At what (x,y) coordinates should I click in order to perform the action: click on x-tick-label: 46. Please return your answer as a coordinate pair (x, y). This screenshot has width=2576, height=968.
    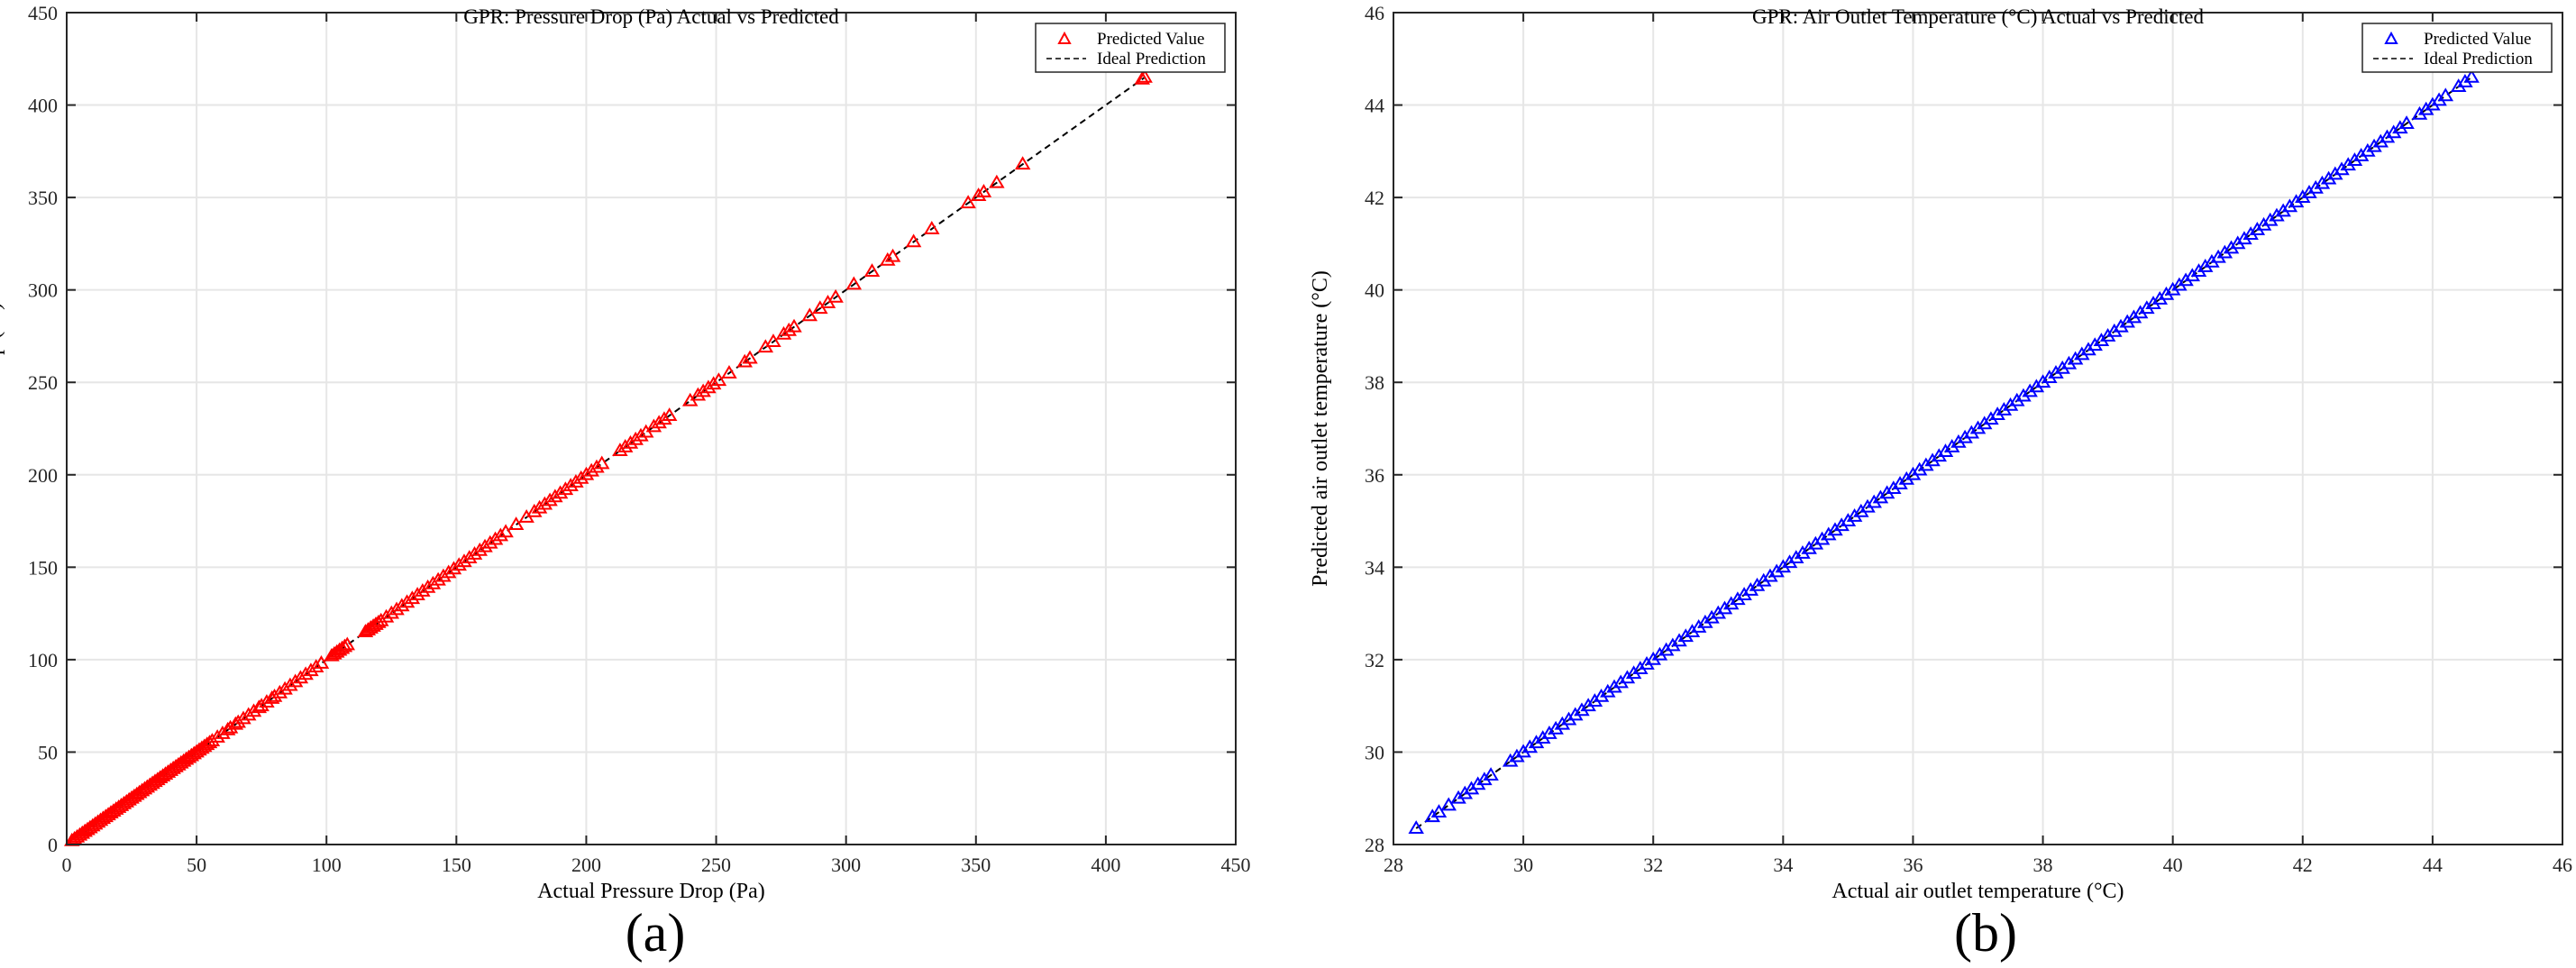
    Looking at the image, I should click on (2562, 865).